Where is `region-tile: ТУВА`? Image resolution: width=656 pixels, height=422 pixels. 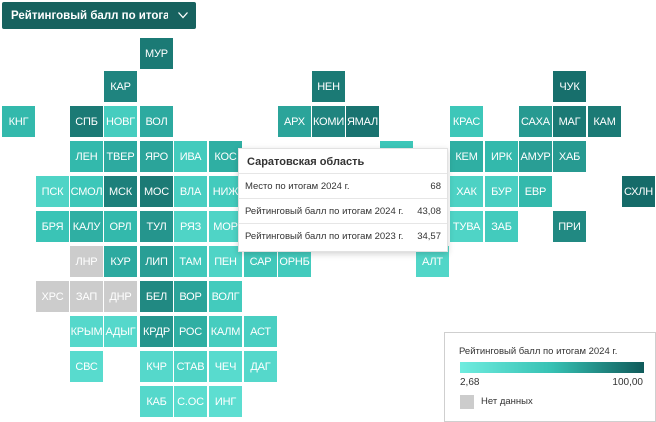
region-tile: ТУВА is located at coordinates (466, 226).